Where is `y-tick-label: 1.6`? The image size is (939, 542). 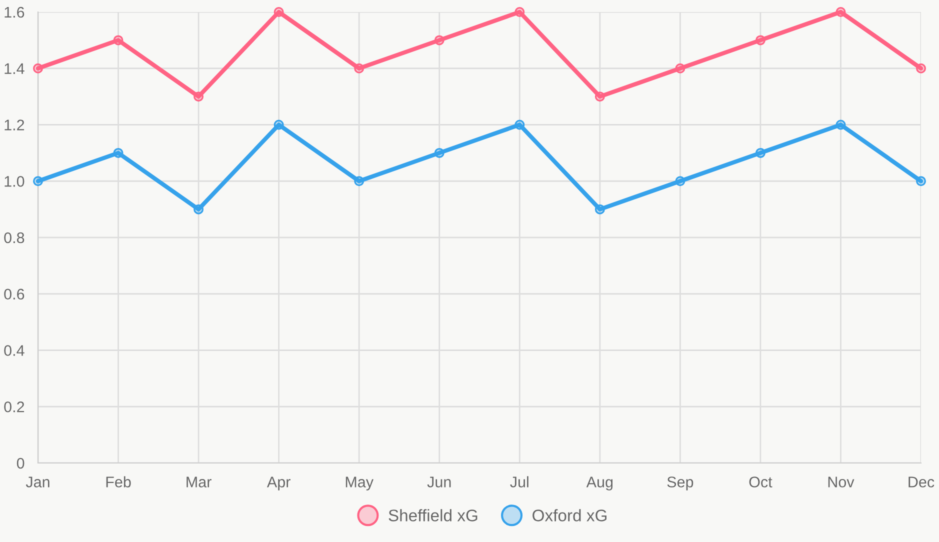 y-tick-label: 1.6 is located at coordinates (14, 12).